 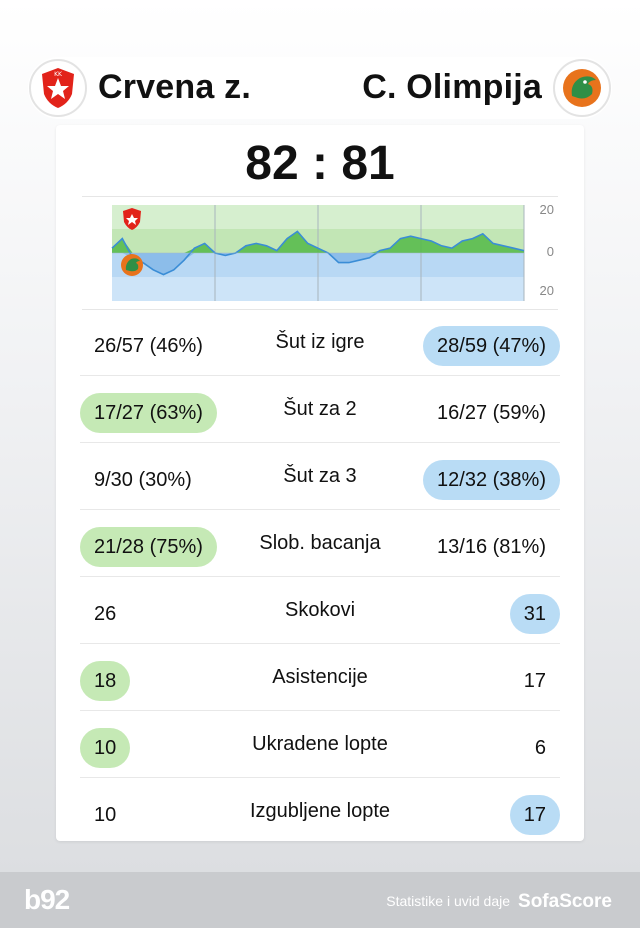 I want to click on b92-logo: b92, so click(x=47, y=899).